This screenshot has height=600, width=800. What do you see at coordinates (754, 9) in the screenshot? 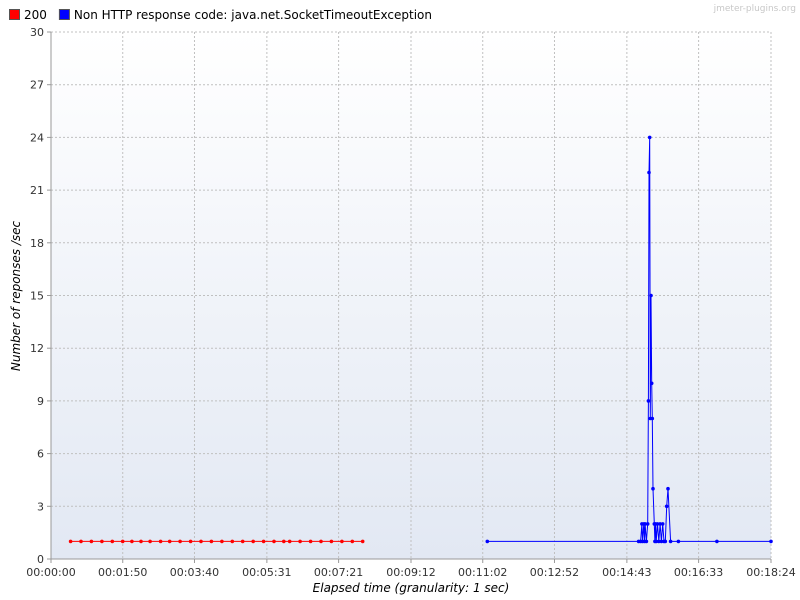
I see `watermark: jmeter-plugins.org` at bounding box center [754, 9].